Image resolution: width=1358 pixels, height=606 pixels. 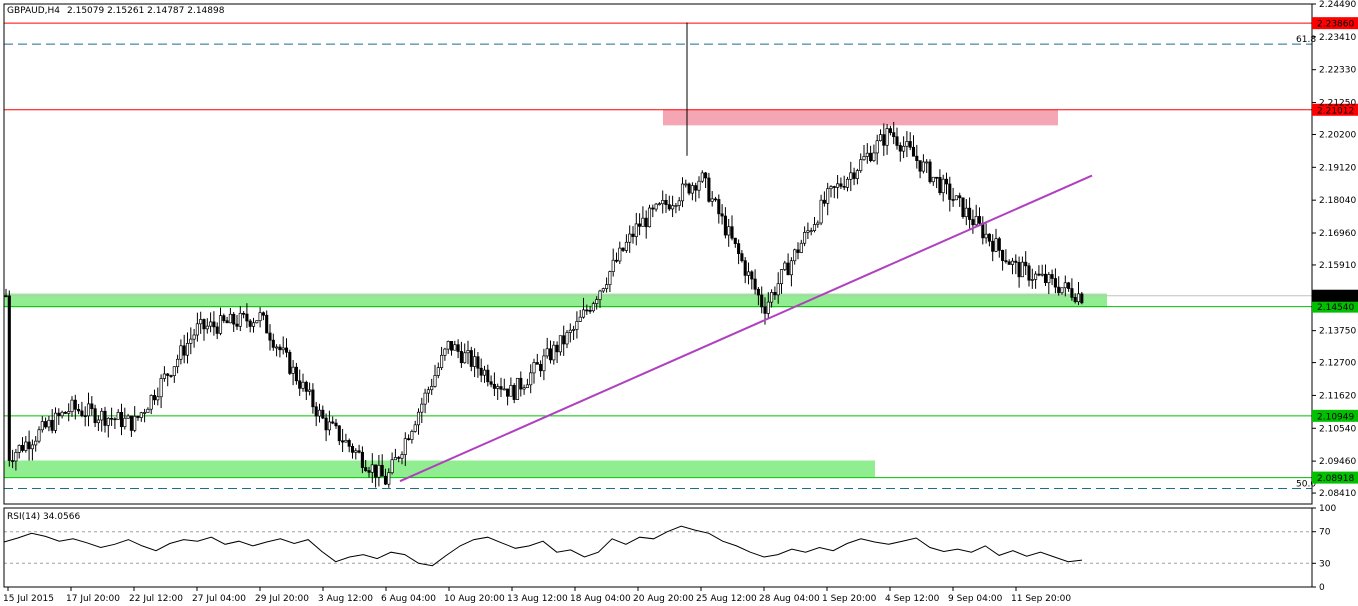 What do you see at coordinates (1325, 533) in the screenshot?
I see `rsi-tick-label: 70` at bounding box center [1325, 533].